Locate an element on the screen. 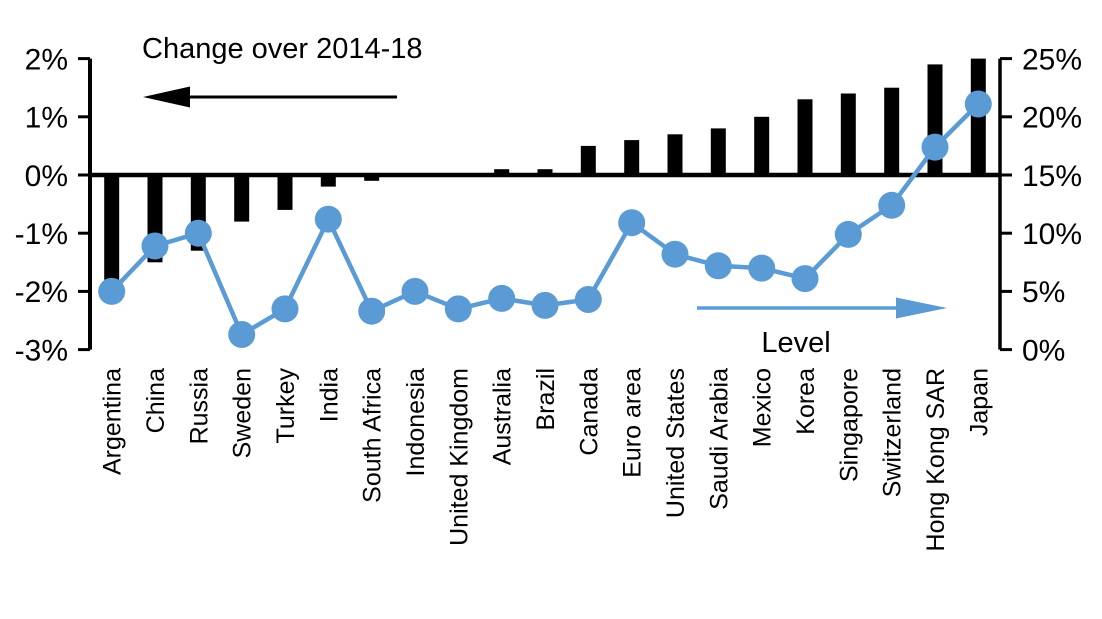 The height and width of the screenshot is (619, 1102). category-label-sweden: Sweden is located at coordinates (243, 413).